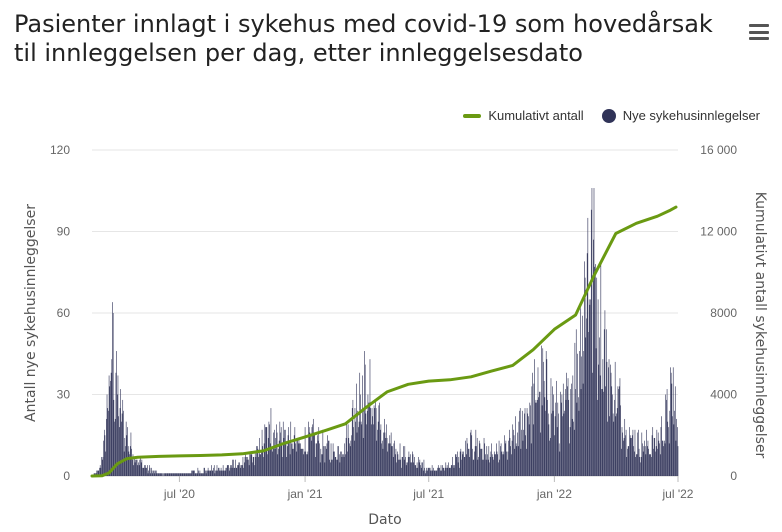 This screenshot has width=782, height=532. What do you see at coordinates (680, 115) in the screenshot?
I see `legend-item-new-admissions: Nye sykehusinnlegelser` at bounding box center [680, 115].